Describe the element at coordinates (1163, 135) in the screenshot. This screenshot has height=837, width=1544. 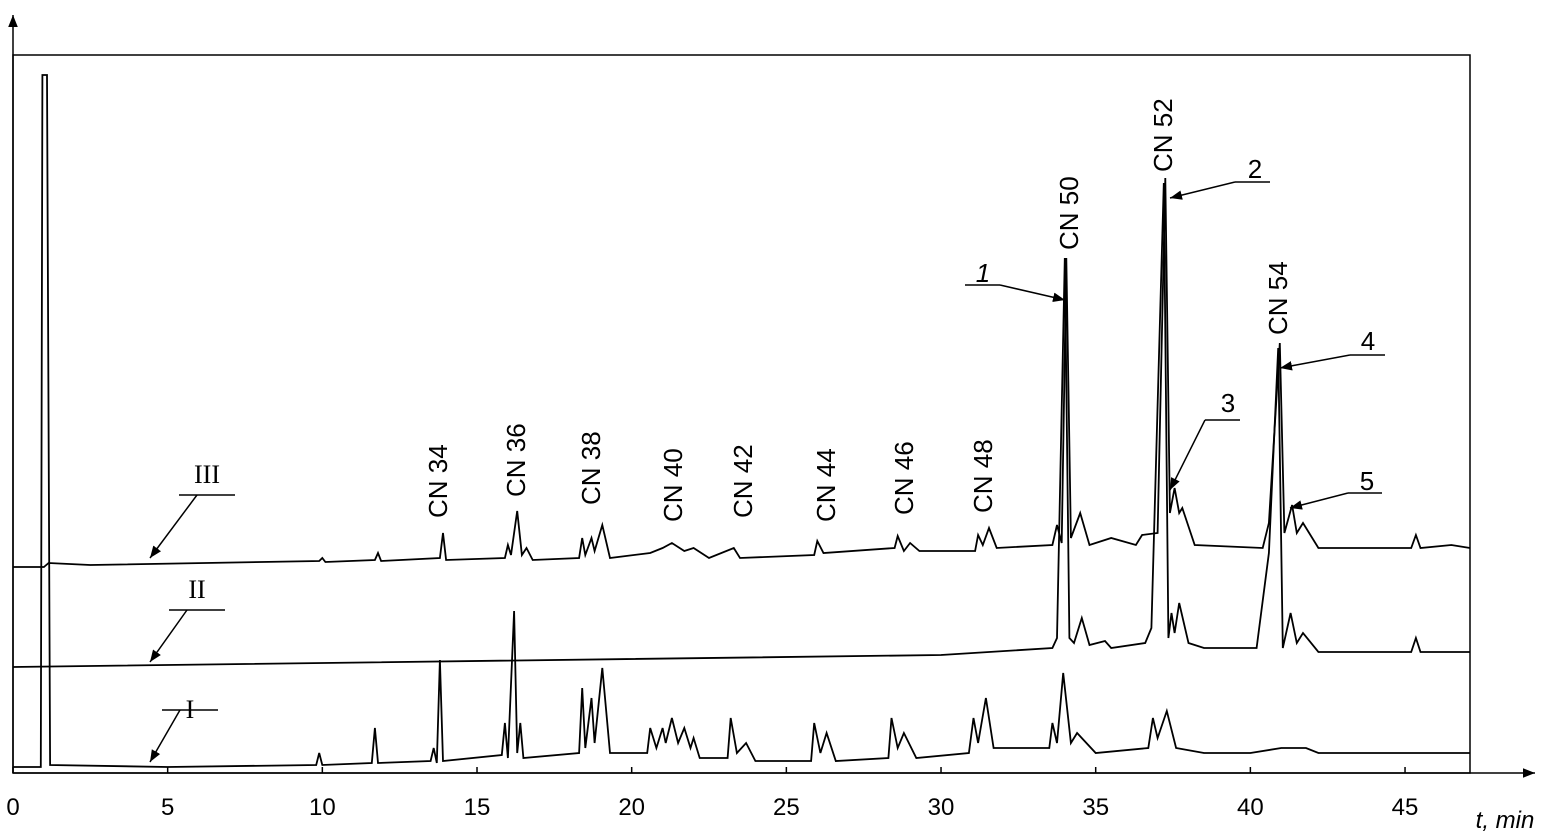
I see `peak-label: CN 52` at that location.